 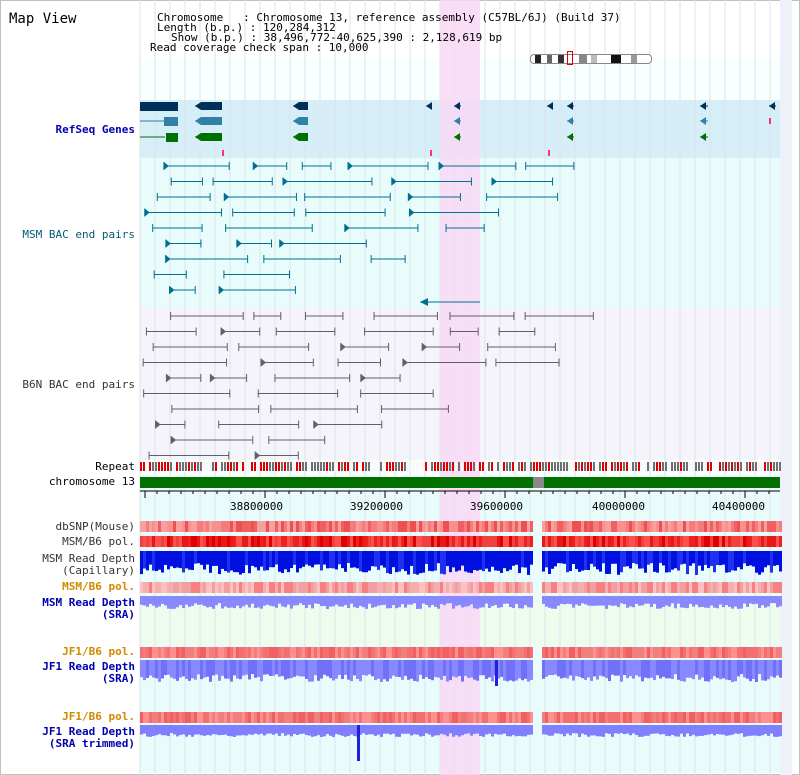 I want to click on chromosome-ideogram, so click(x=591, y=59).